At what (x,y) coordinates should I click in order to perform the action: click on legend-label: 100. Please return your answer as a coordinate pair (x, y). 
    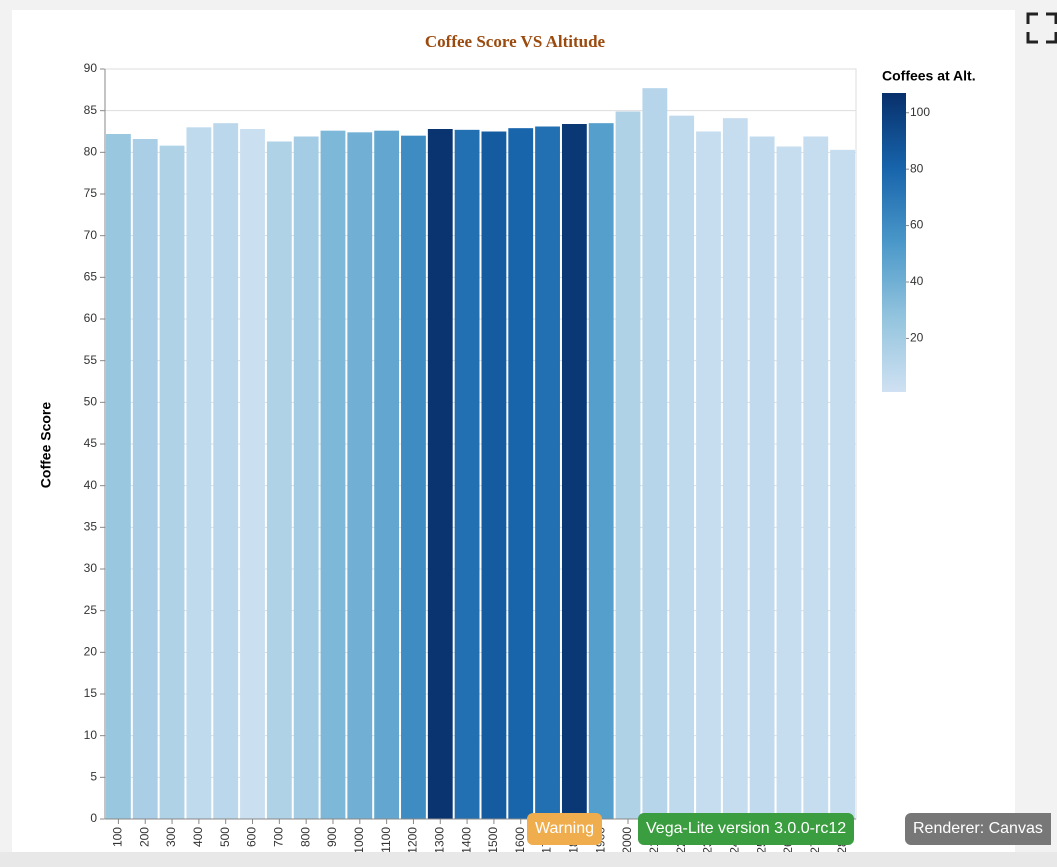
    Looking at the image, I should click on (920, 112).